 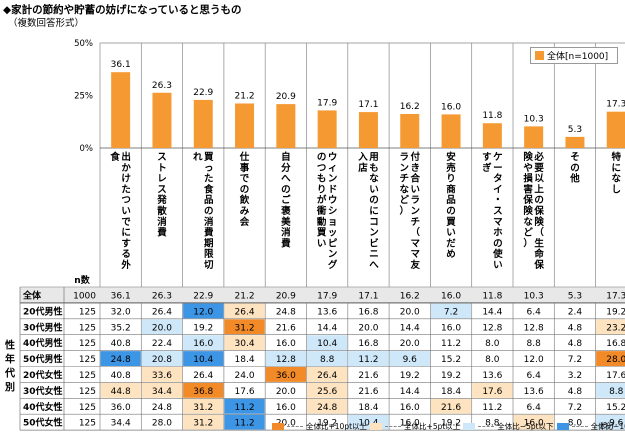 I want to click on bar-value-label: 16.2, so click(x=410, y=107).